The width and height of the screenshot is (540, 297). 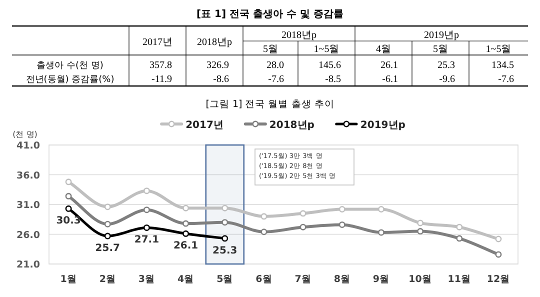 I want to click on x-tick-label: 7월, so click(x=303, y=279).